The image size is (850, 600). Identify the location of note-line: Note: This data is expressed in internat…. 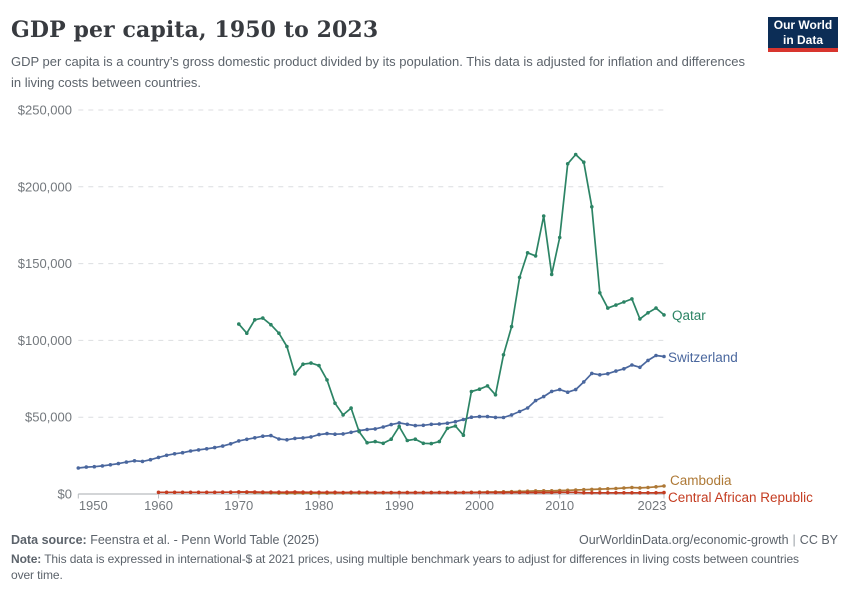
(413, 567).